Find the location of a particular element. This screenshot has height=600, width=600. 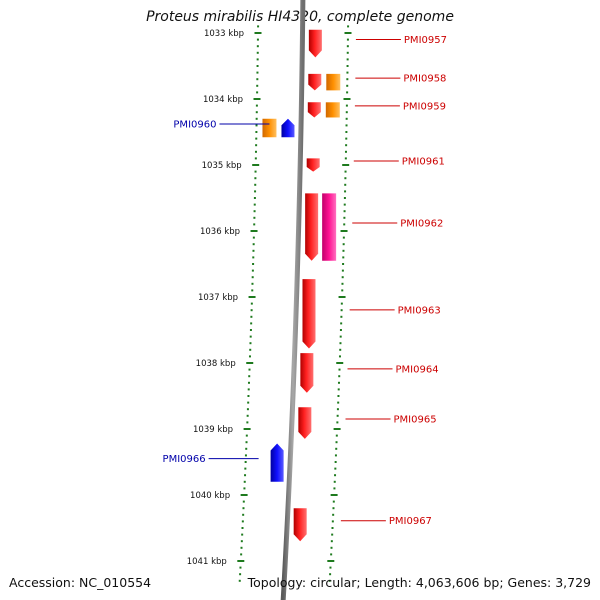

gene-pmi0964 is located at coordinates (307, 373).